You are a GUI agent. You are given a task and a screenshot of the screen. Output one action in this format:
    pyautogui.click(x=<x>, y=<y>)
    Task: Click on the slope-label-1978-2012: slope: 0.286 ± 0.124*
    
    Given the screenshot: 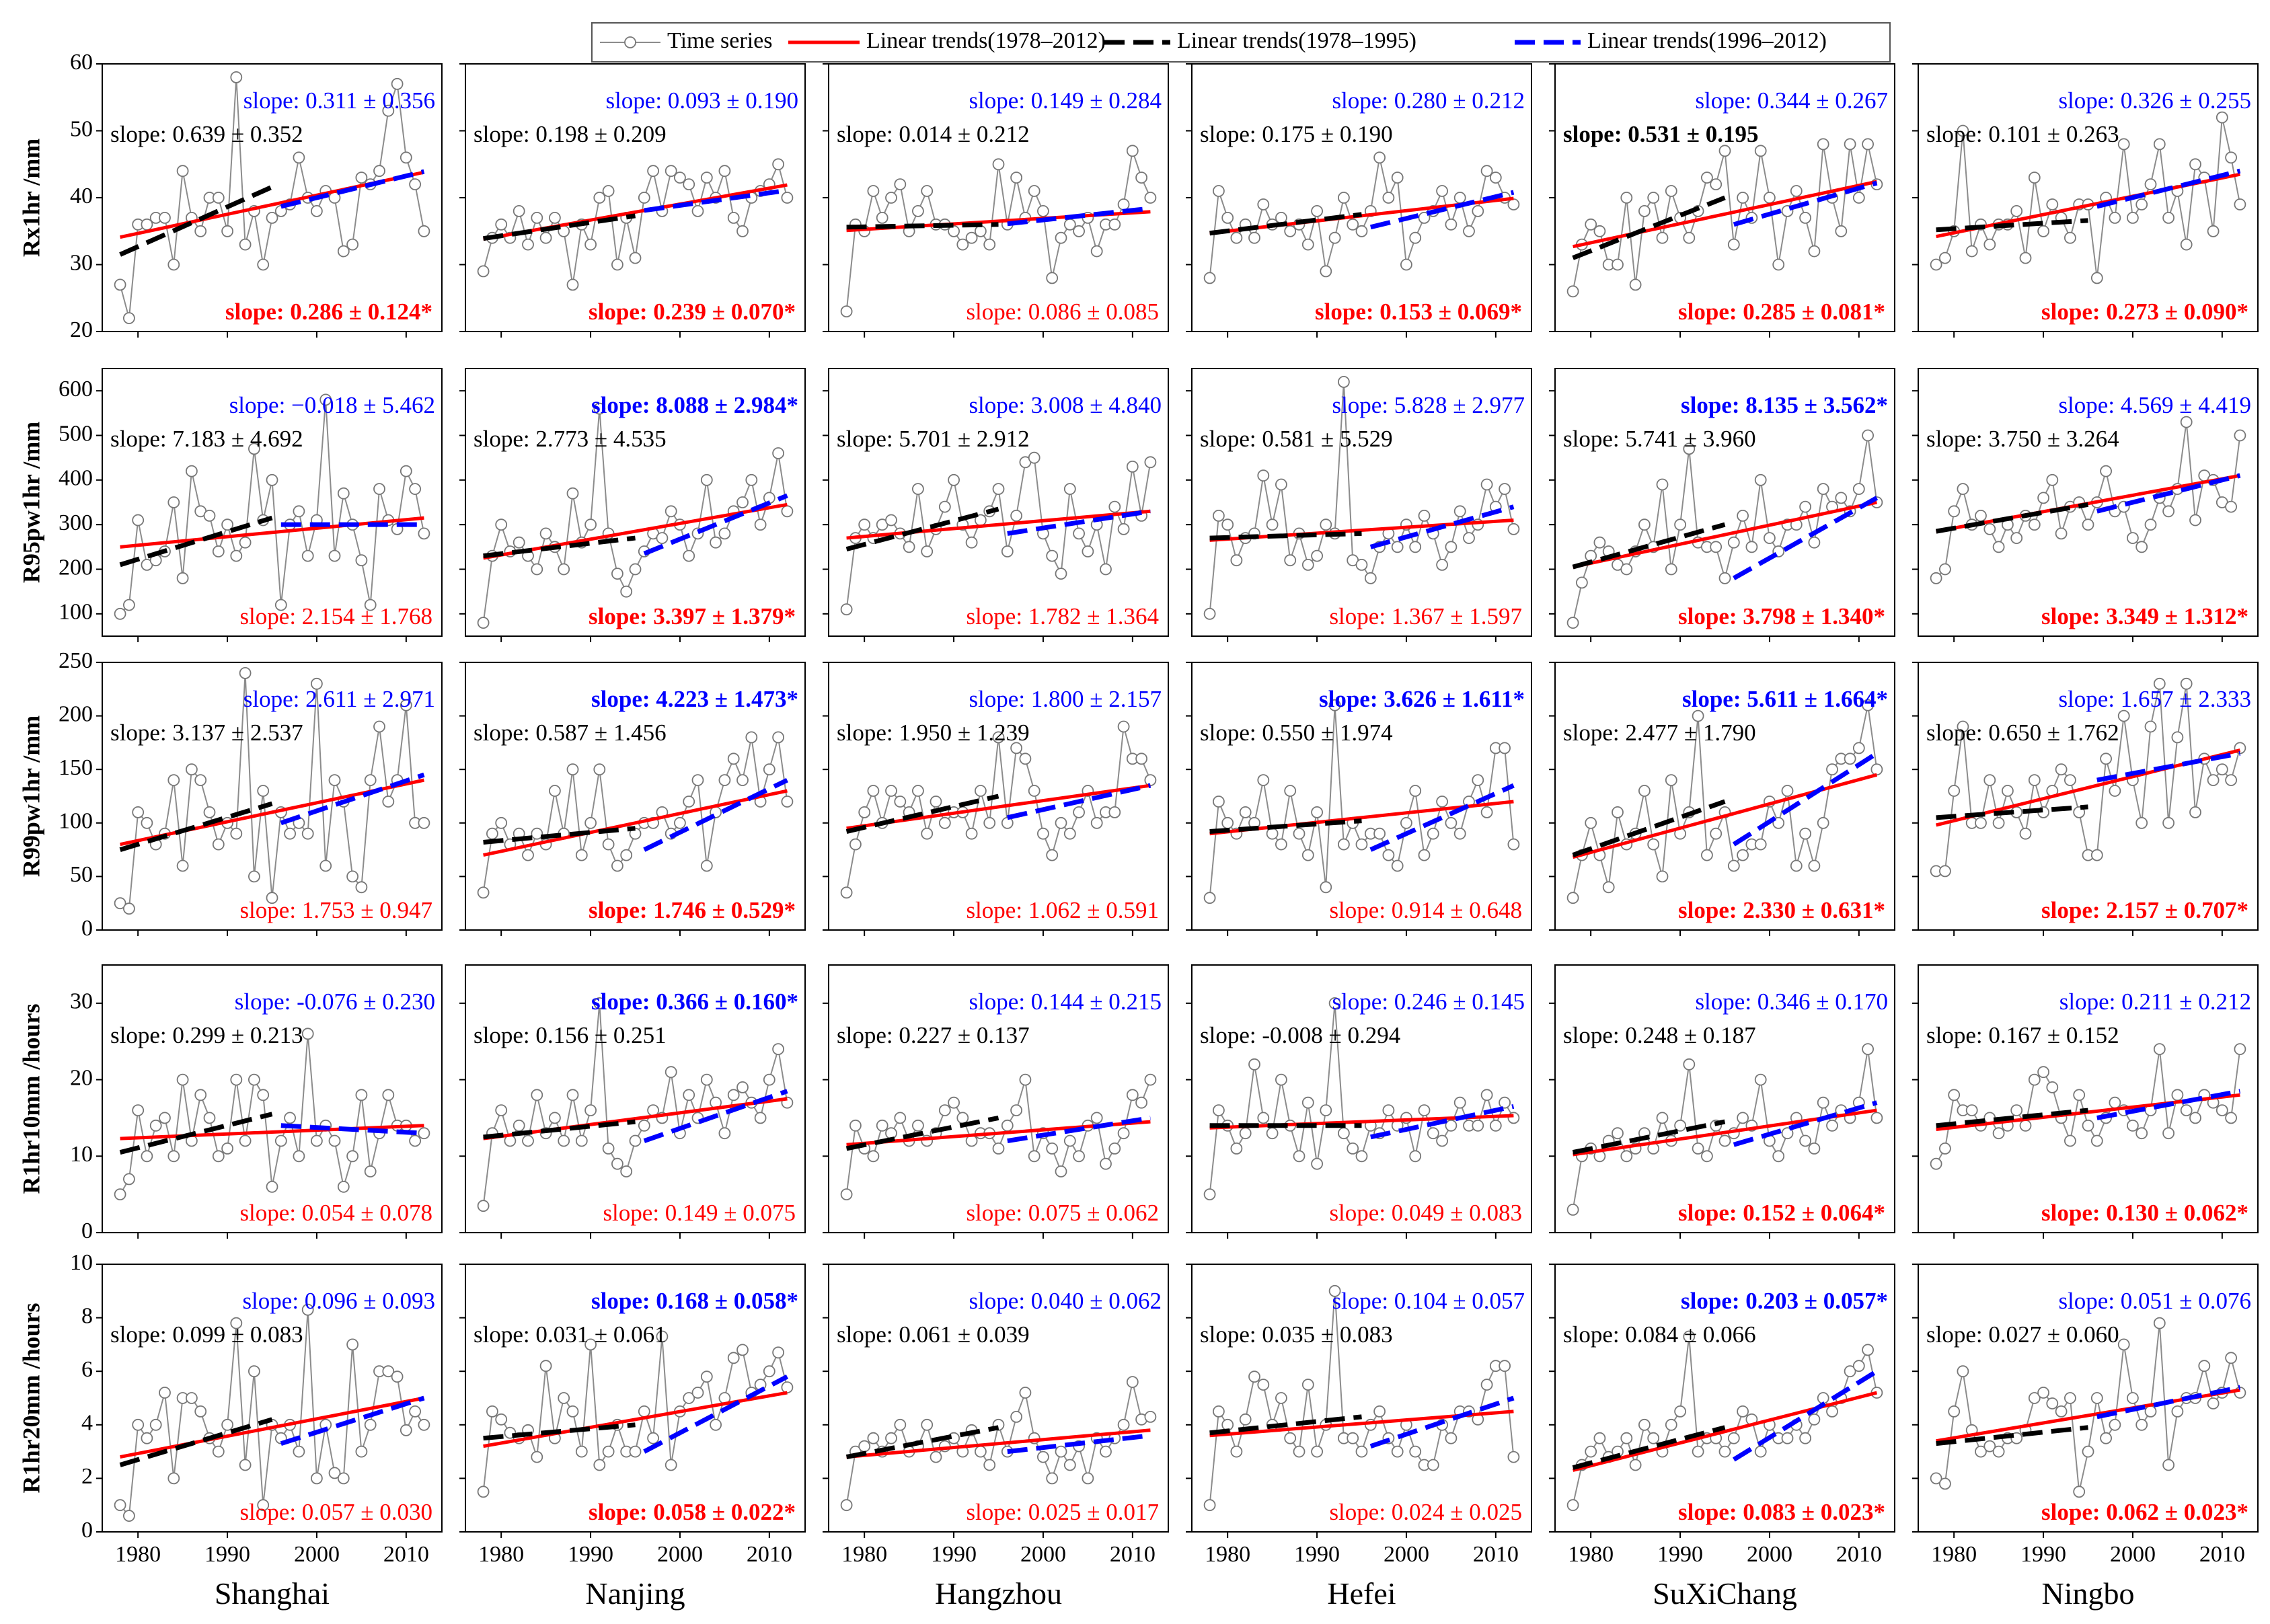 What is the action you would take?
    pyautogui.click(x=328, y=312)
    